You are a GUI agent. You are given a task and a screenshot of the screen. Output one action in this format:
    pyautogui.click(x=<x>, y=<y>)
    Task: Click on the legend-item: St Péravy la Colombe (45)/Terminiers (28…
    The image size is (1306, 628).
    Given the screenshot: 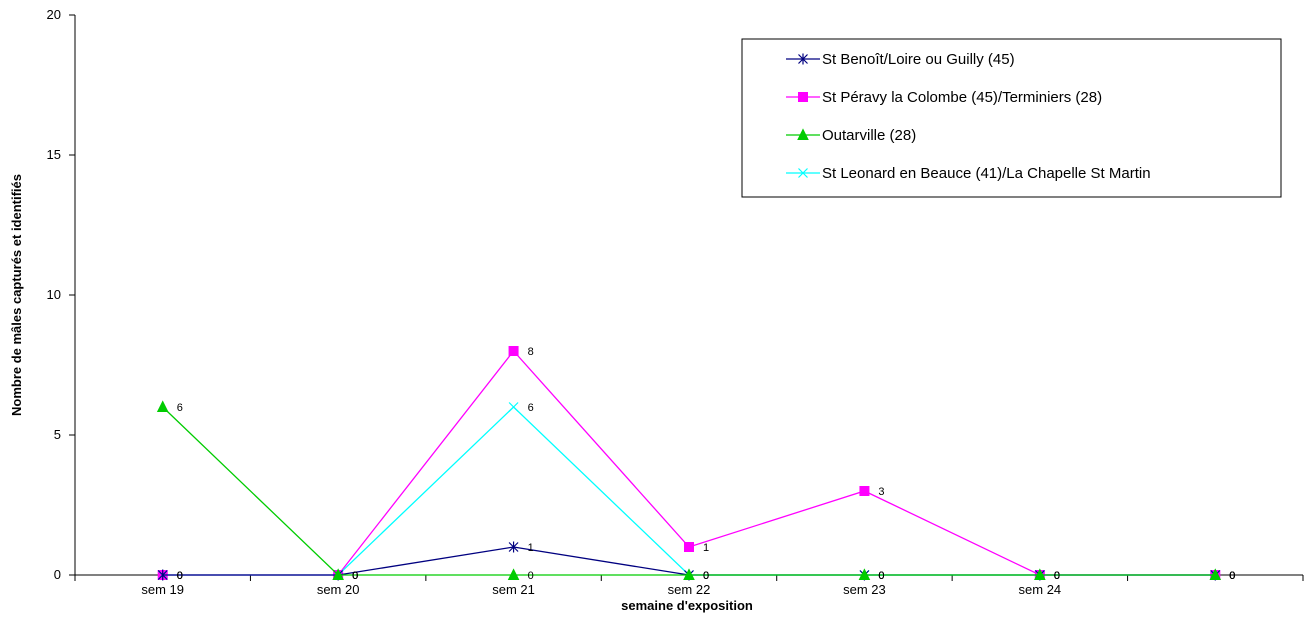 What is the action you would take?
    pyautogui.click(x=944, y=97)
    